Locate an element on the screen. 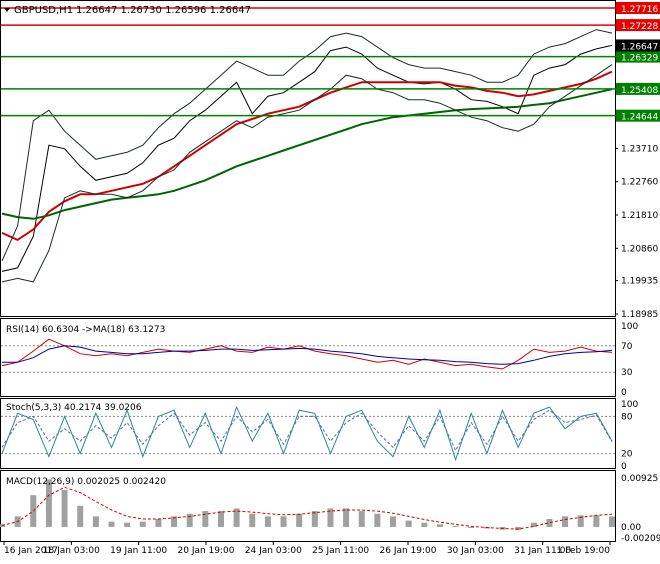 The width and height of the screenshot is (660, 564). time-tick-label: 1 Feb 19:00 is located at coordinates (584, 551).